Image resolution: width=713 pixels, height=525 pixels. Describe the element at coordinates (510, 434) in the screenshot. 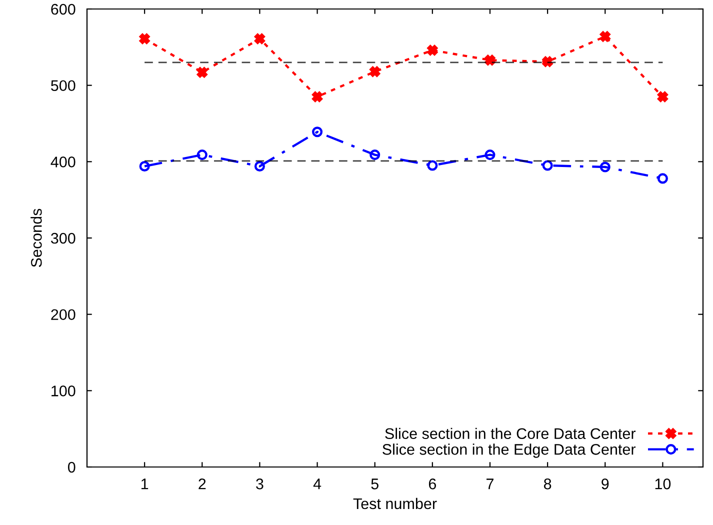

I see `legend-label: Slice section in the Core Data Center` at that location.